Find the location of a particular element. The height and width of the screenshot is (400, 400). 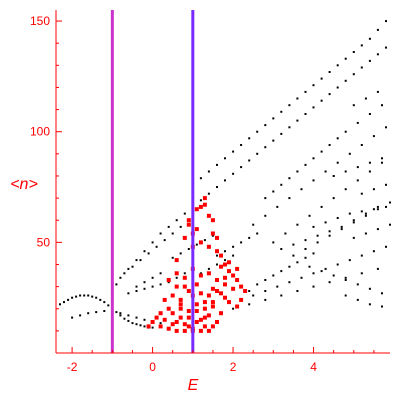

y-tick-label: 100 is located at coordinates (40, 132).